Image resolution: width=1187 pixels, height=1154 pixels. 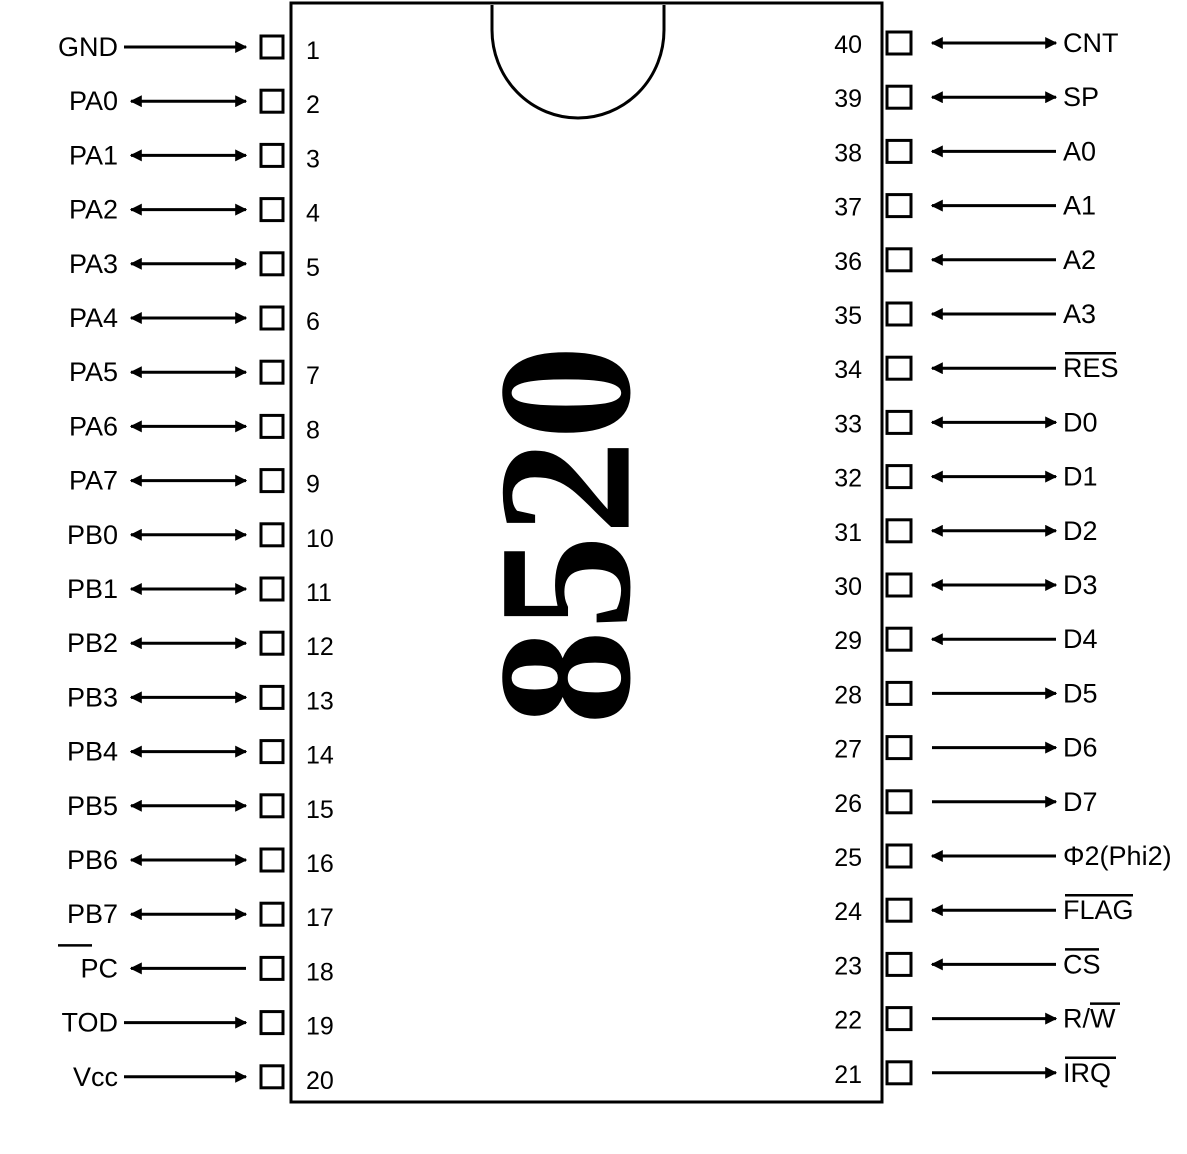 What do you see at coordinates (95, 1077) in the screenshot?
I see `signal-label: Vcc` at bounding box center [95, 1077].